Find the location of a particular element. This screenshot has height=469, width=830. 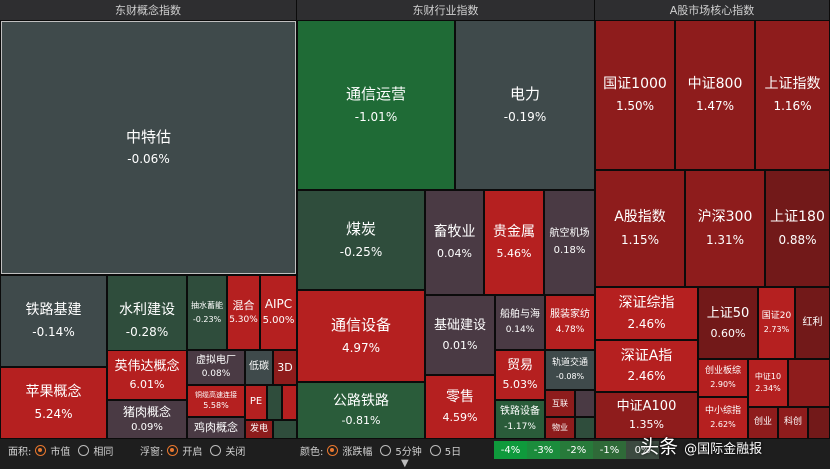

tile-name: 低碳 is located at coordinates (259, 367).